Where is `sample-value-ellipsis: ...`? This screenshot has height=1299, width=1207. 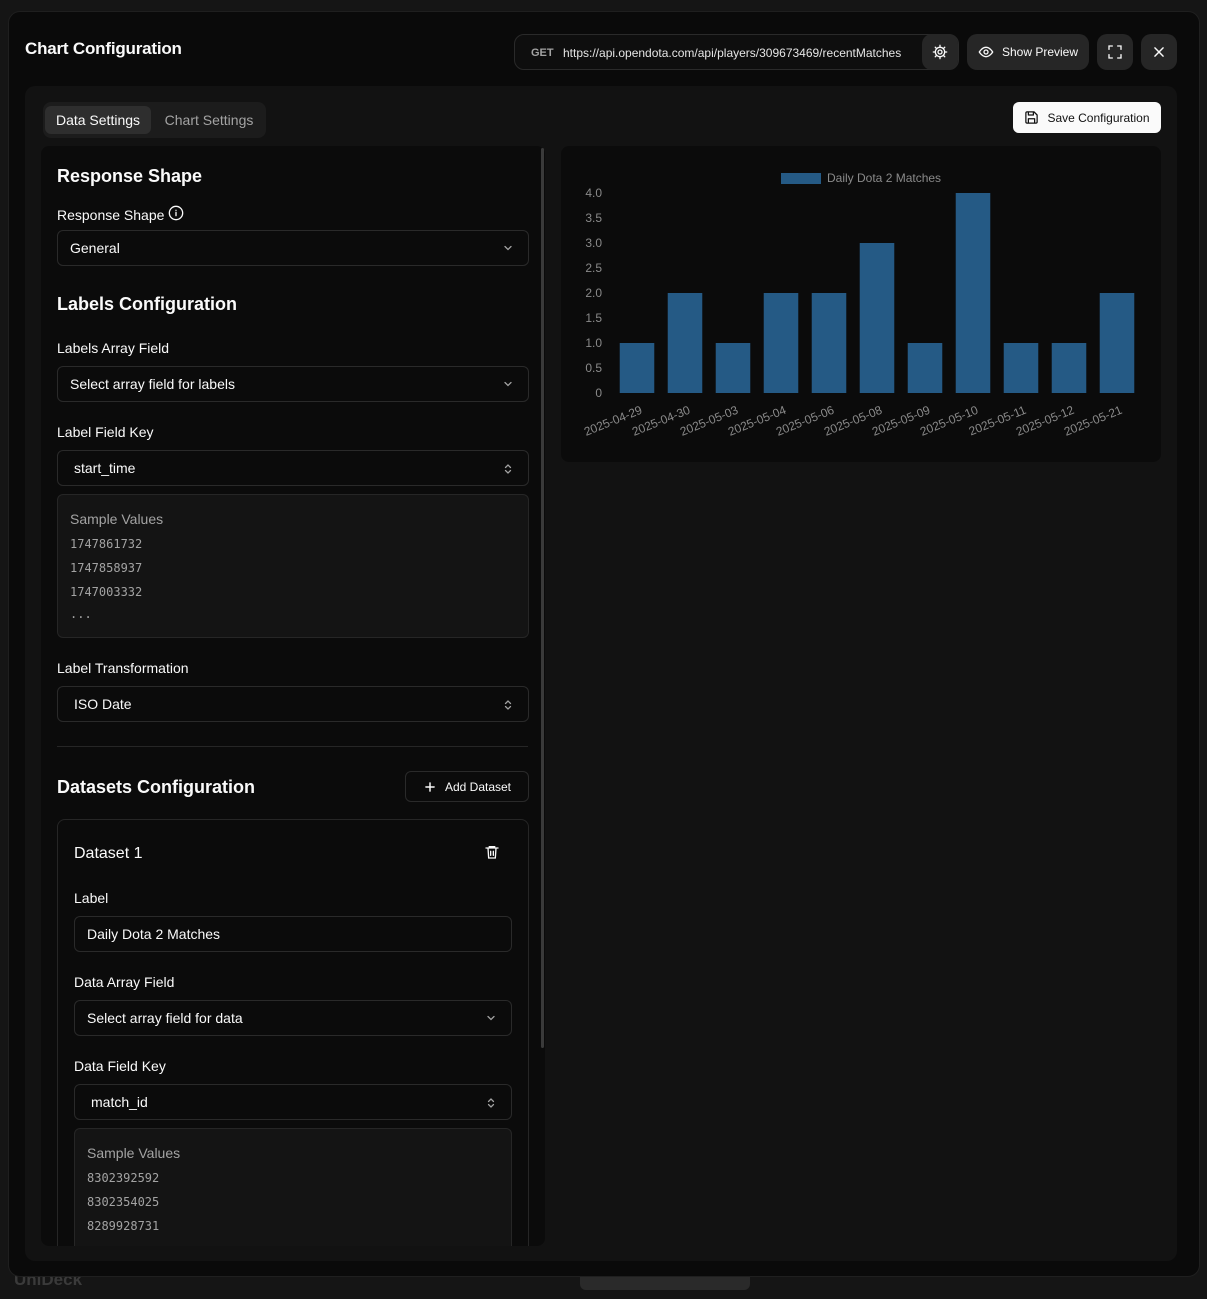
sample-value-ellipsis: ... is located at coordinates (81, 614).